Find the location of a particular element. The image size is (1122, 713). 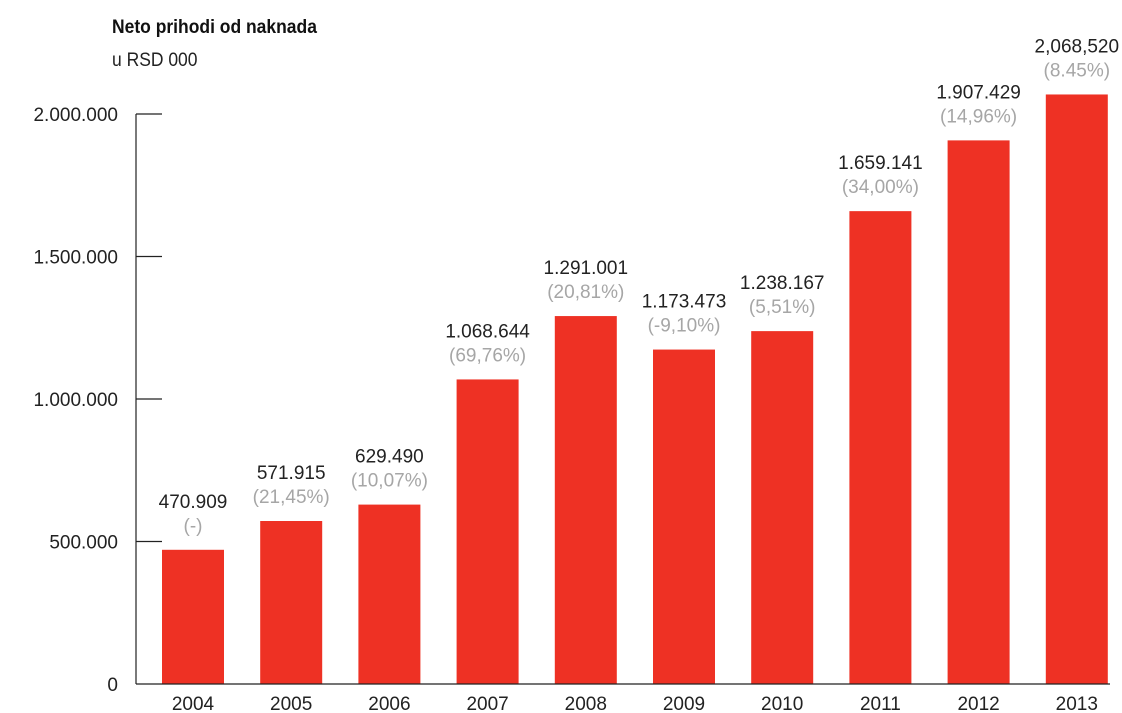

value-label-2008: 1.291.001 is located at coordinates (586, 268).